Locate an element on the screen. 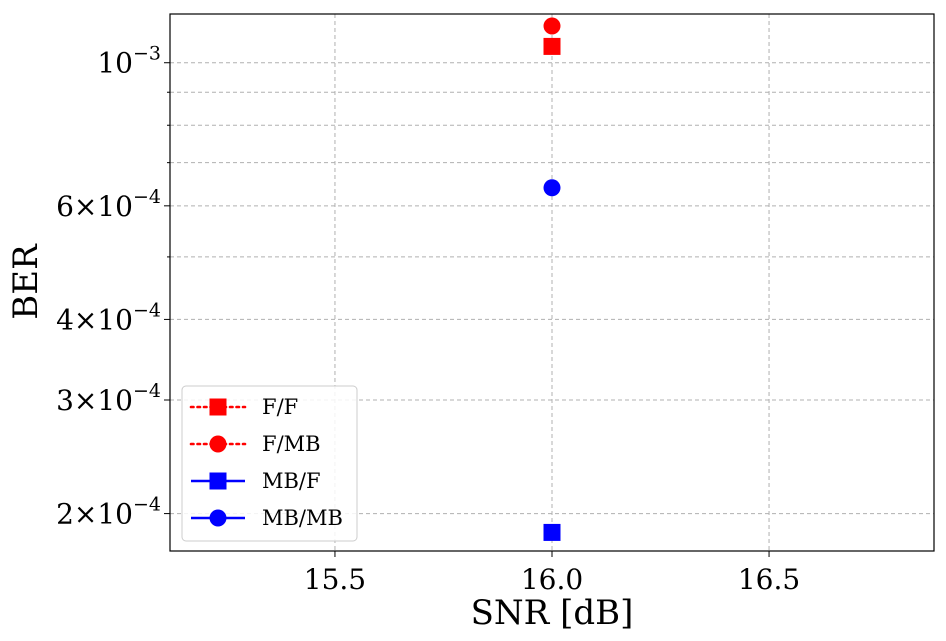  y-tick-label: 2×10⁻⁴ is located at coordinates (108, 512).